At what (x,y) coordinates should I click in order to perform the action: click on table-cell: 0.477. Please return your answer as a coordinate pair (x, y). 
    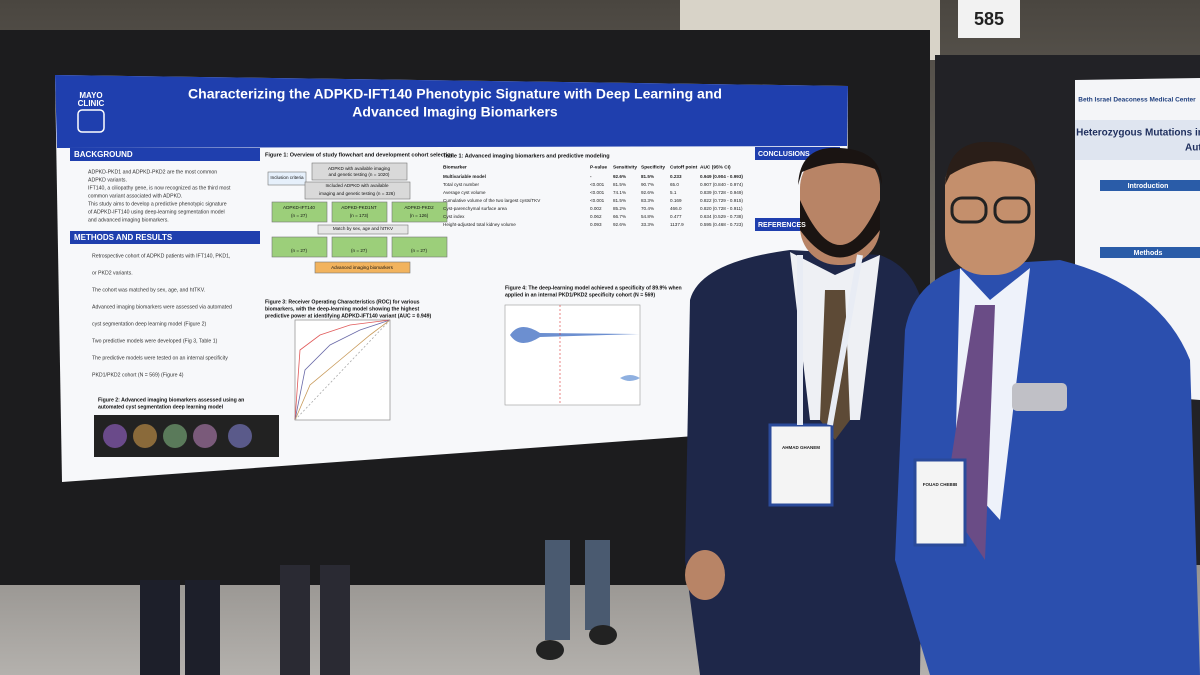
    Looking at the image, I should click on (676, 216).